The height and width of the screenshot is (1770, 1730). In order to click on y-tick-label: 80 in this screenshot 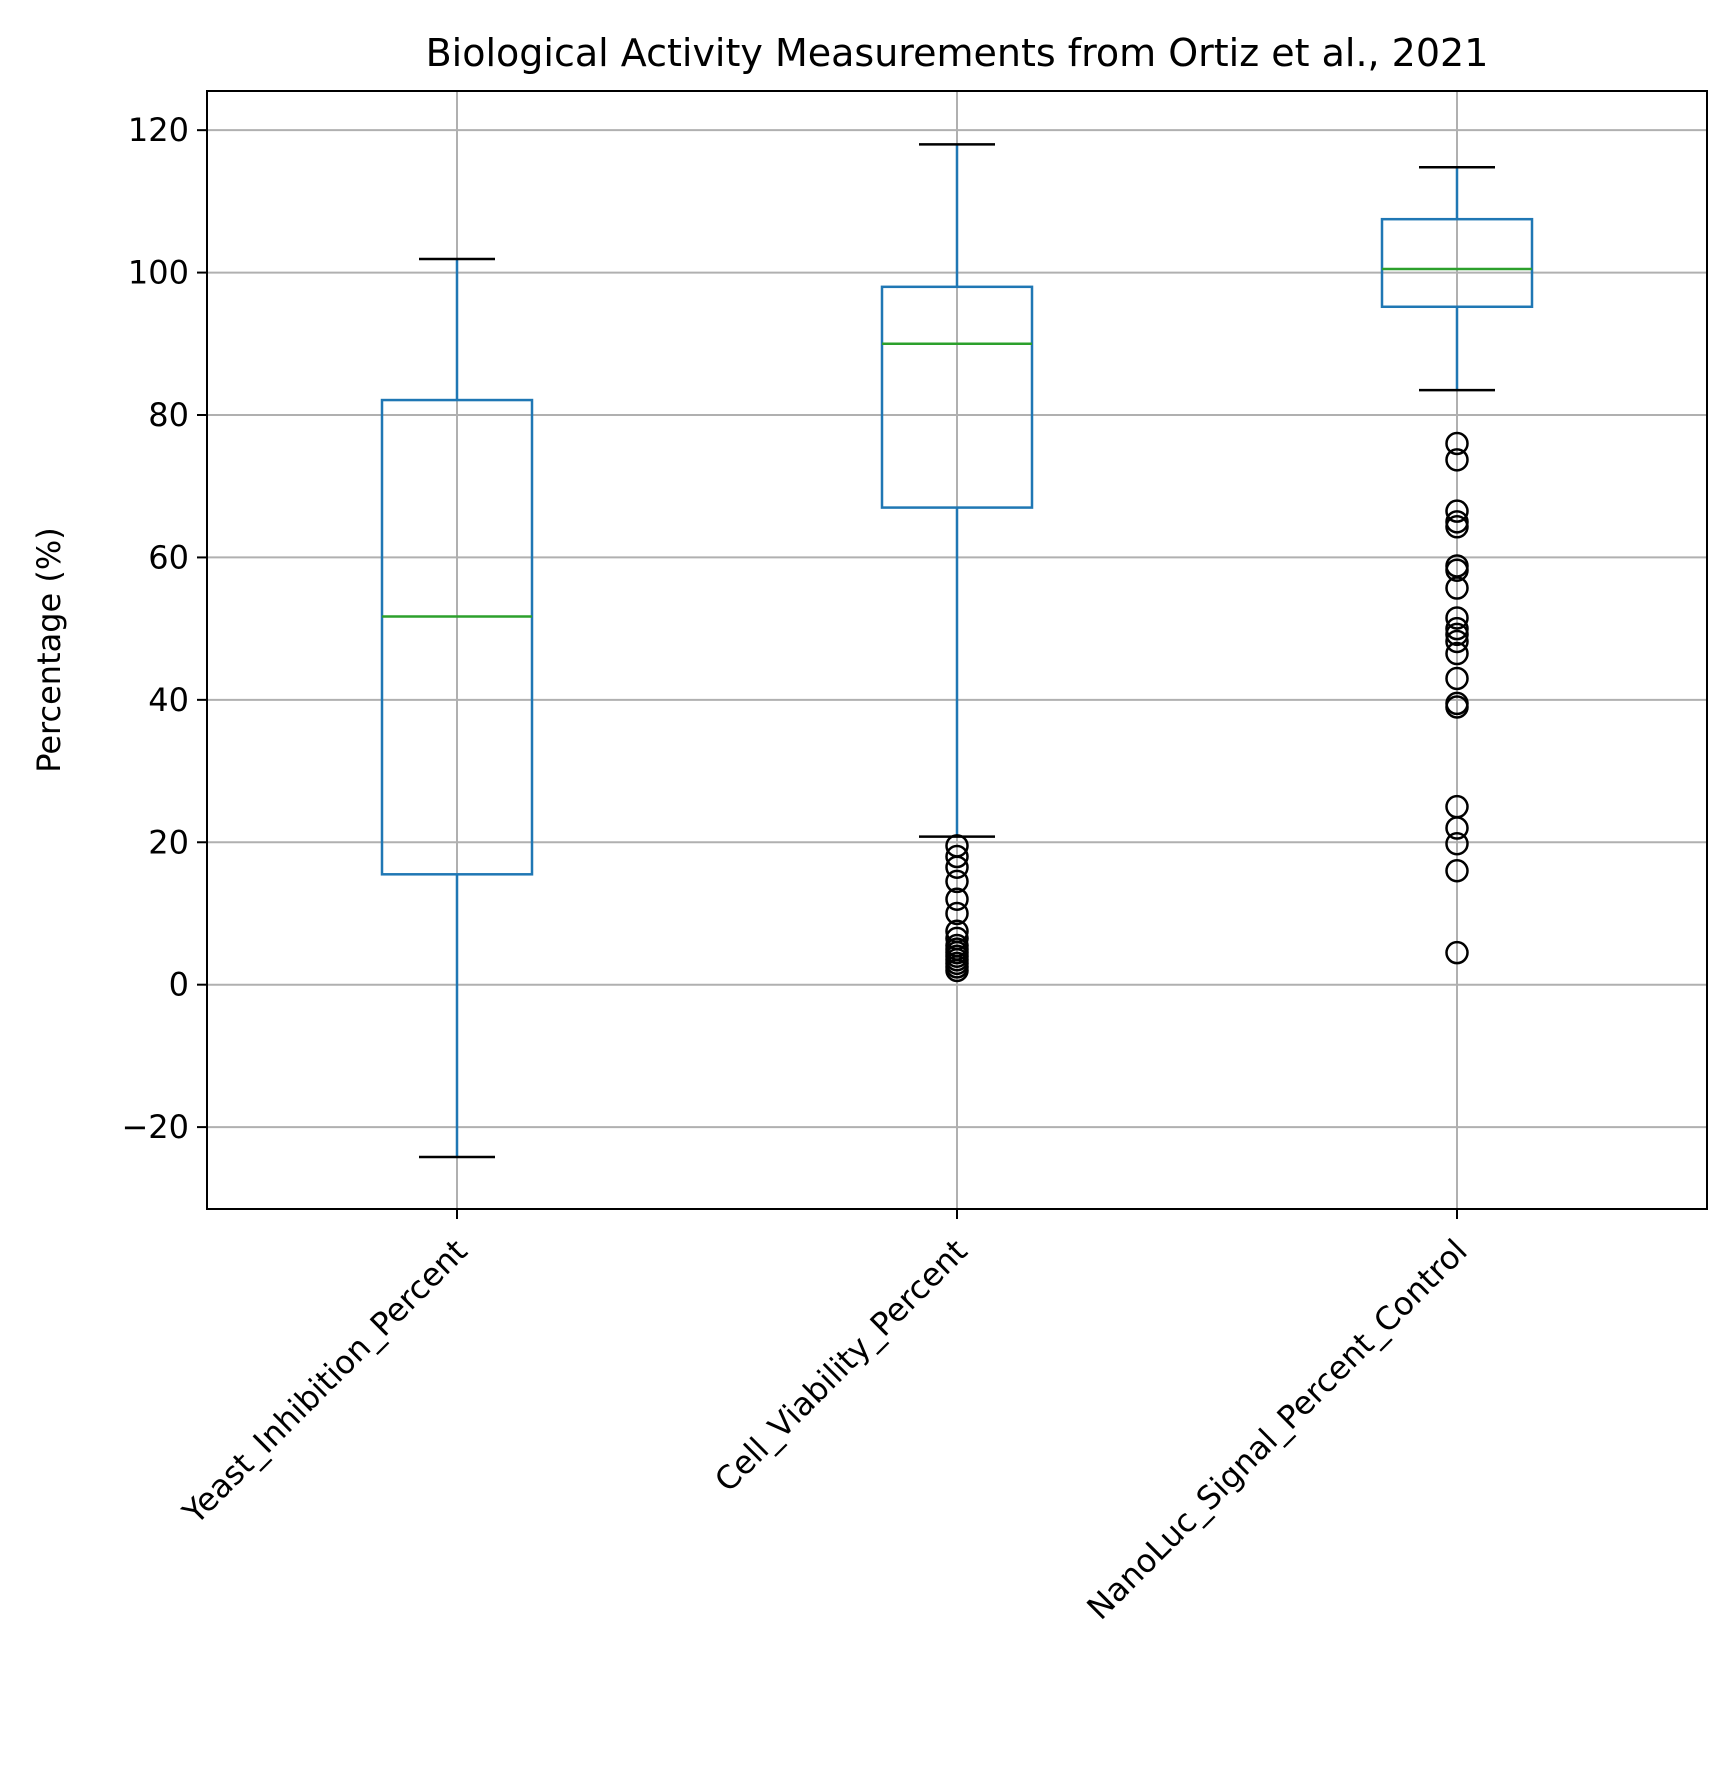, I will do `click(168, 415)`.